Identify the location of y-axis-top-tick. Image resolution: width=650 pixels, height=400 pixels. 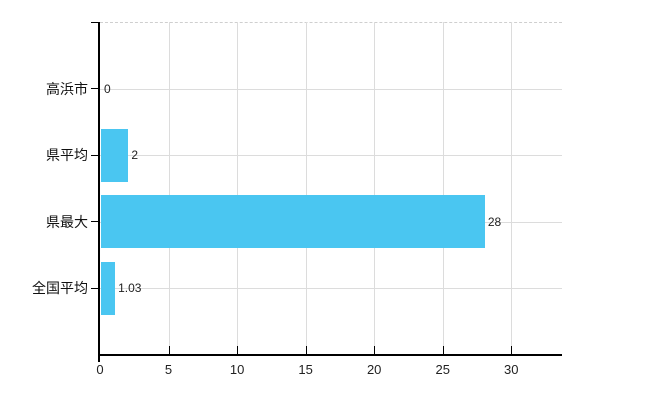
(95, 22).